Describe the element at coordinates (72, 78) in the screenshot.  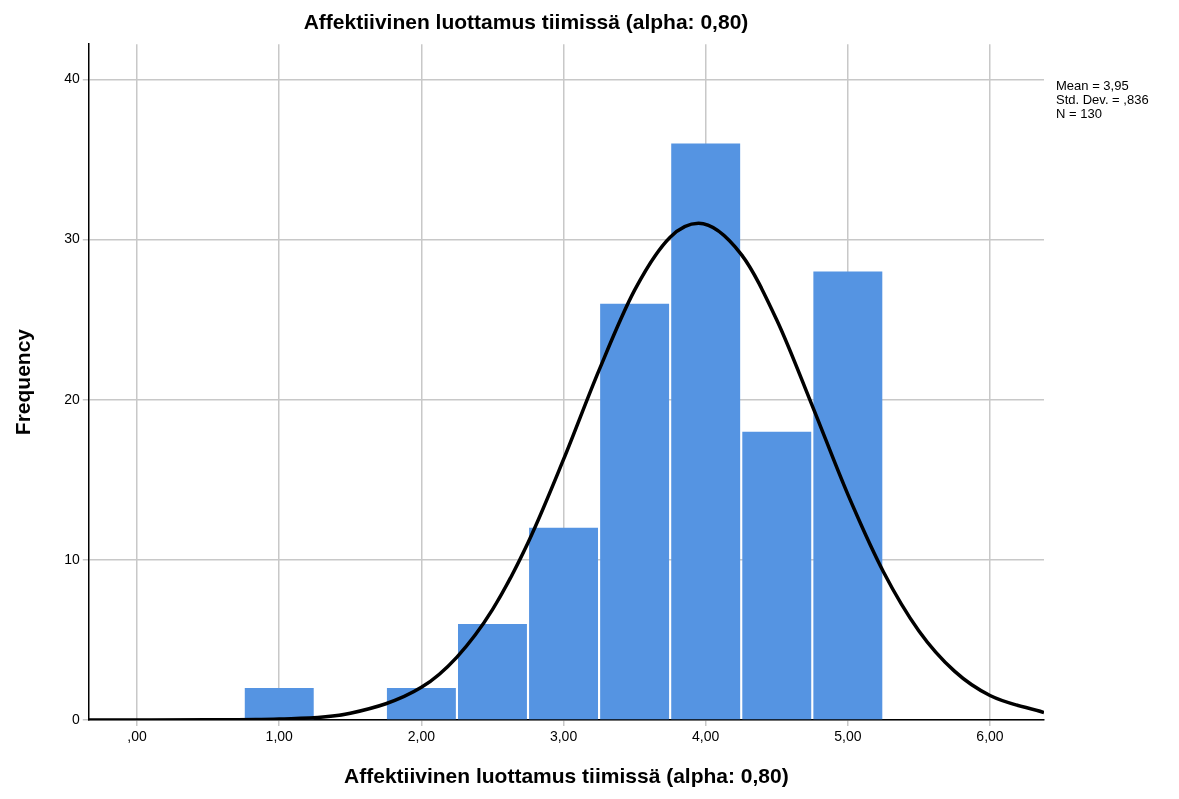
I see `y-tick-label: 40` at that location.